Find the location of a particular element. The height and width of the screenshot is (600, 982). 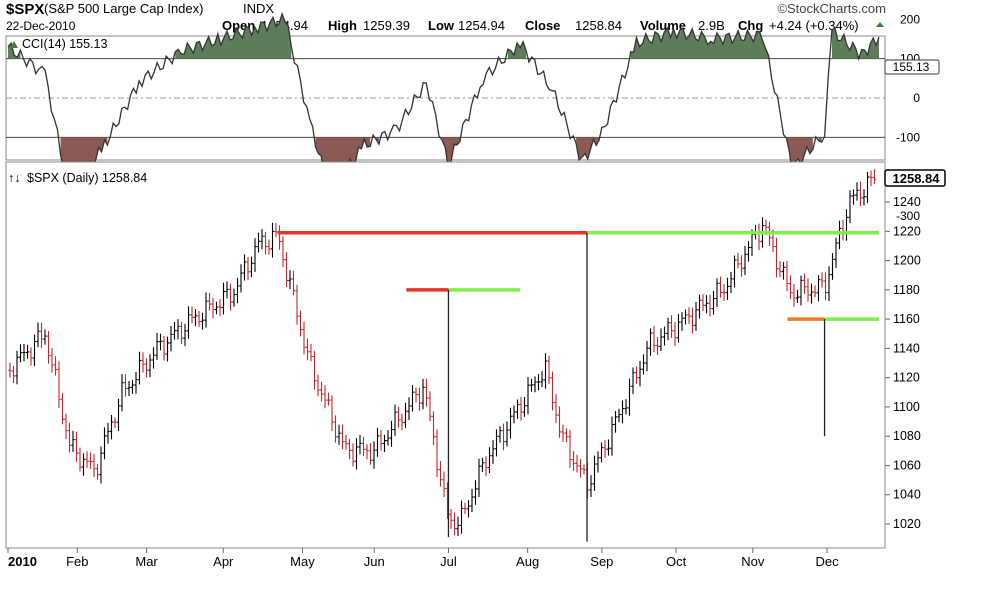

cci-fill-segment is located at coordinates (588, 148).